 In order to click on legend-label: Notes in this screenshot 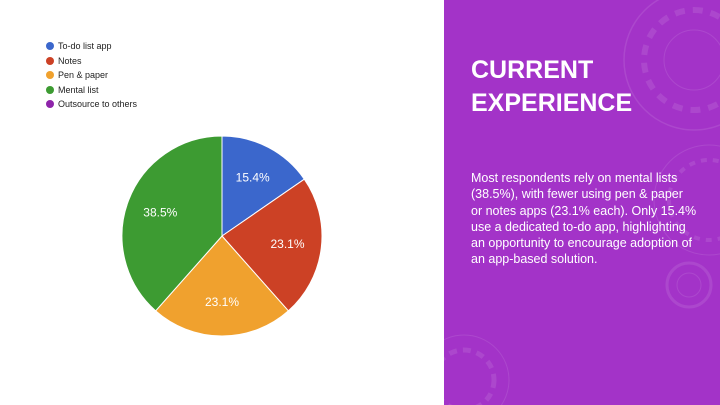, I will do `click(70, 60)`.